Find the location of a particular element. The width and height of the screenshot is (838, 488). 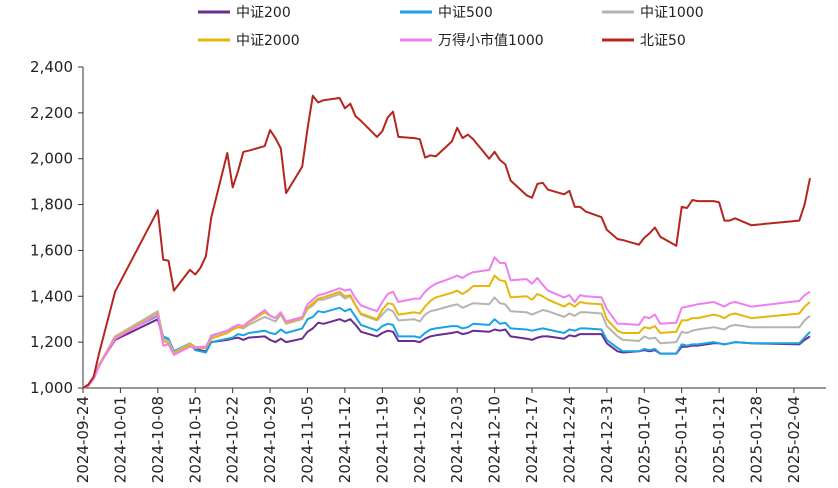

x-tick-label: 2024-10-01 is located at coordinates (120, 439).